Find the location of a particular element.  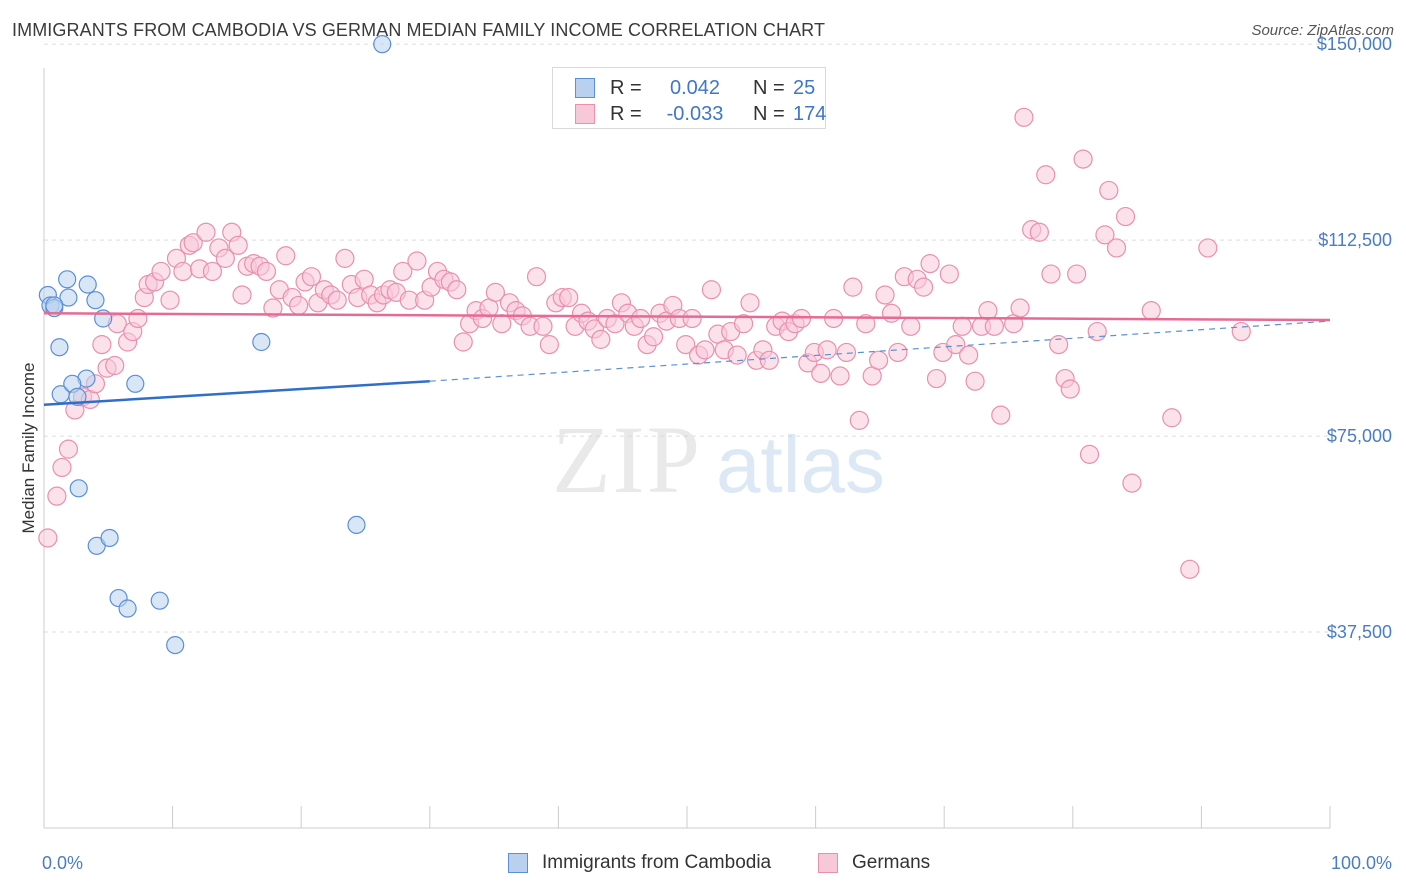

germans-trend-line is located at coordinates (687, 317).